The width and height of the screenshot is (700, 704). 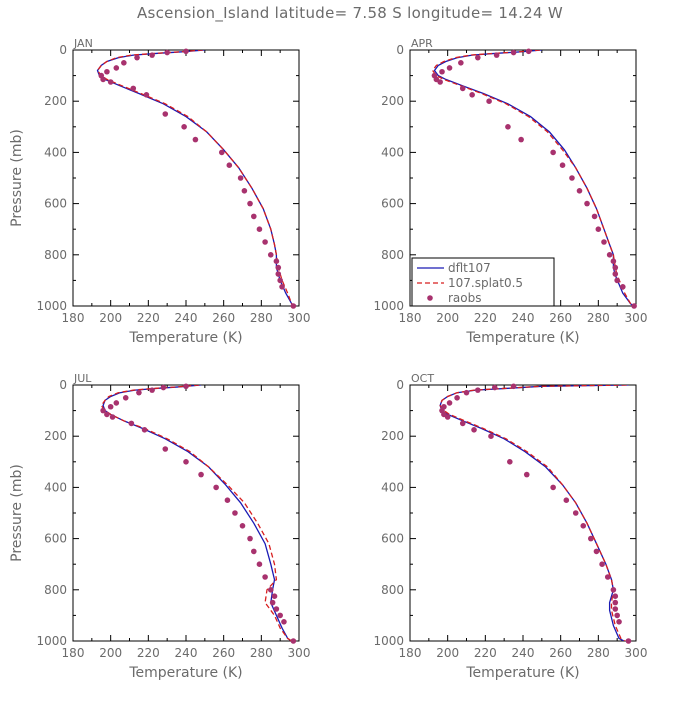 I want to click on x-axis-label: Temperature (K), so click(x=522, y=673).